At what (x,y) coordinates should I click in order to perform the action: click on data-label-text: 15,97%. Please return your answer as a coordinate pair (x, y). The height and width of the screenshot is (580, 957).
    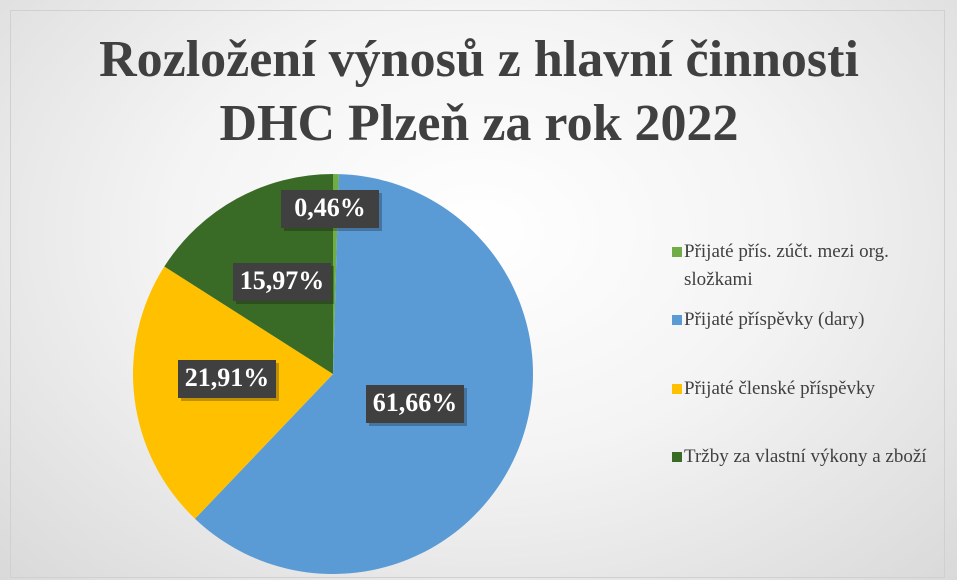
    Looking at the image, I should click on (282, 280).